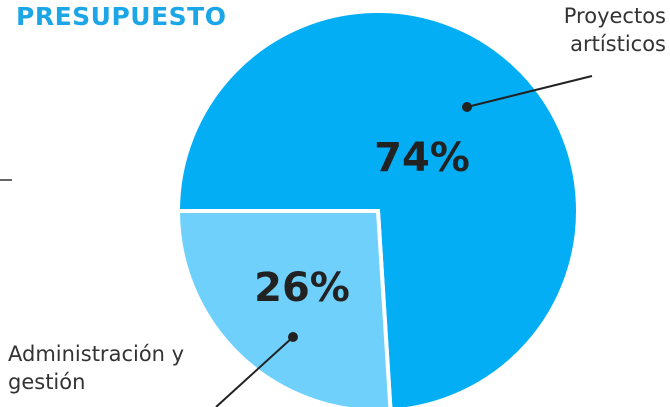  Describe the element at coordinates (121, 16) in the screenshot. I see `chart-title: PRESUPUESTO` at that location.